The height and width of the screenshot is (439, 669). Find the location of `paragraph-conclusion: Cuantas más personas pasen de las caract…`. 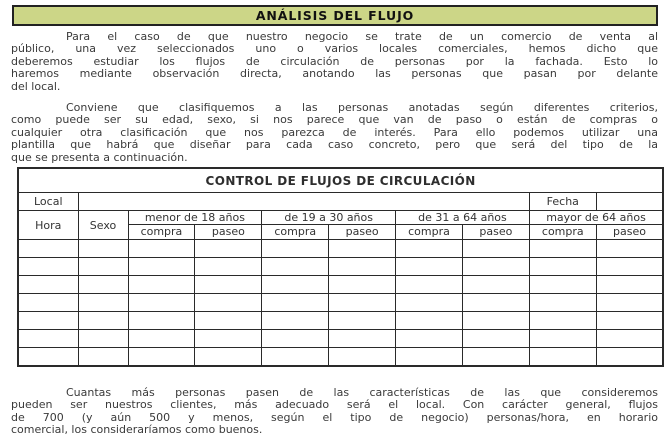

paragraph-conclusion: Cuantas más personas pasen de las caract… is located at coordinates (334, 411).